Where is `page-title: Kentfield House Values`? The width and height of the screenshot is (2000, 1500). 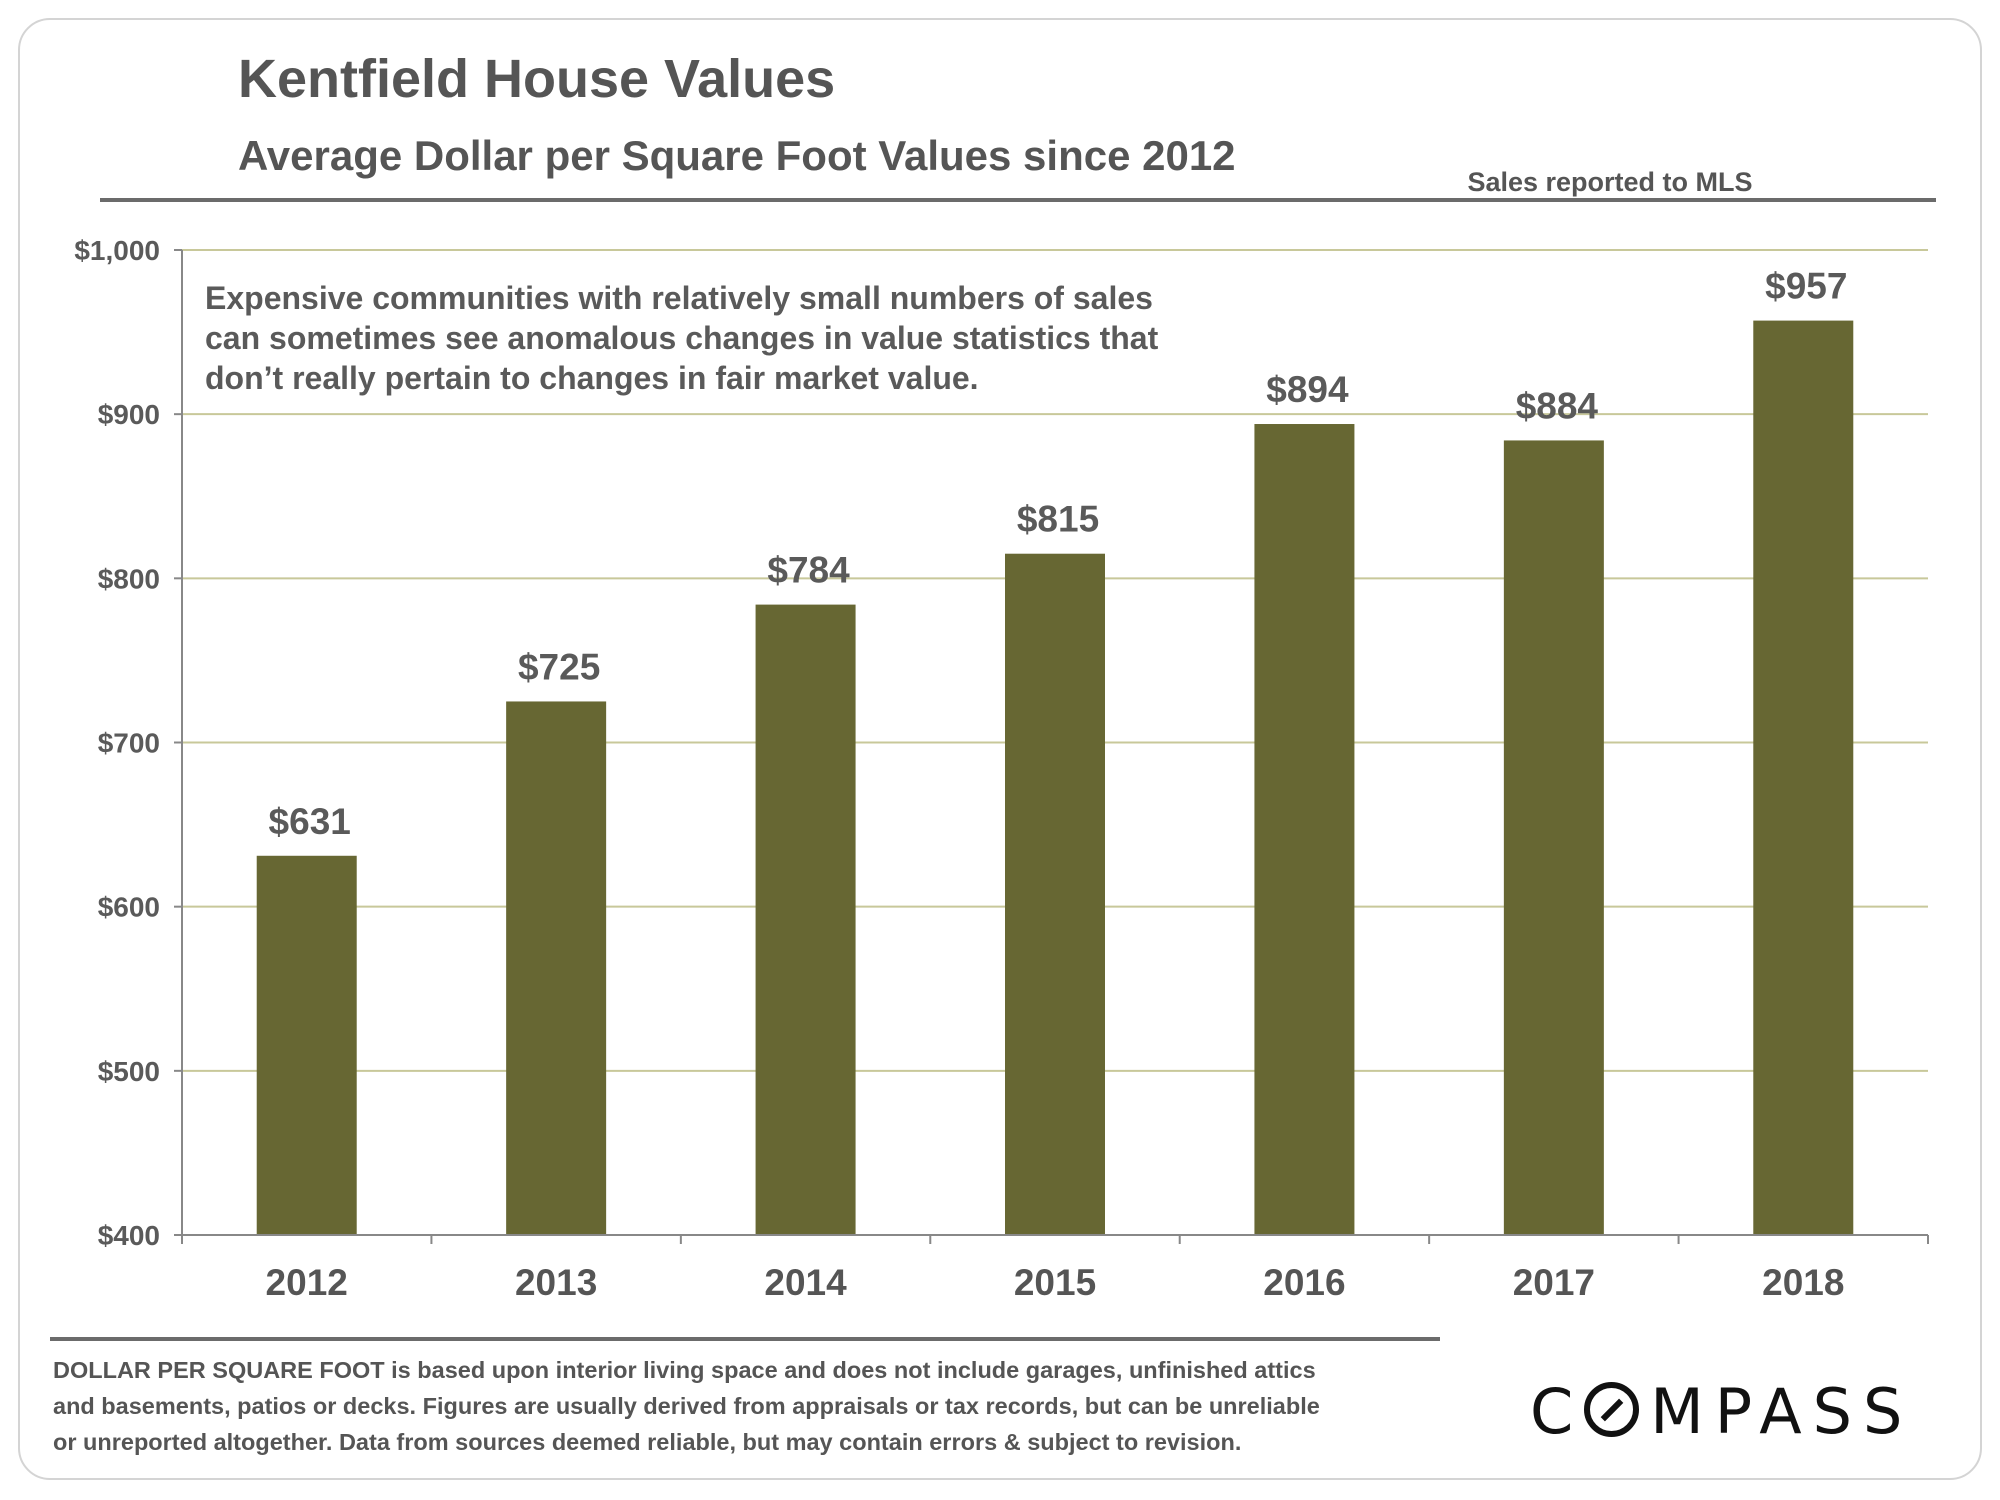
page-title: Kentfield House Values is located at coordinates (537, 79).